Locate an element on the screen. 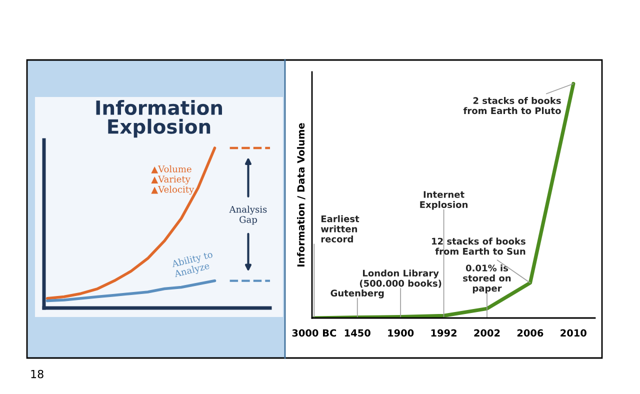 Image resolution: width=640 pixels, height=394 pixels. x-tick-label: 2002 is located at coordinates (487, 333).